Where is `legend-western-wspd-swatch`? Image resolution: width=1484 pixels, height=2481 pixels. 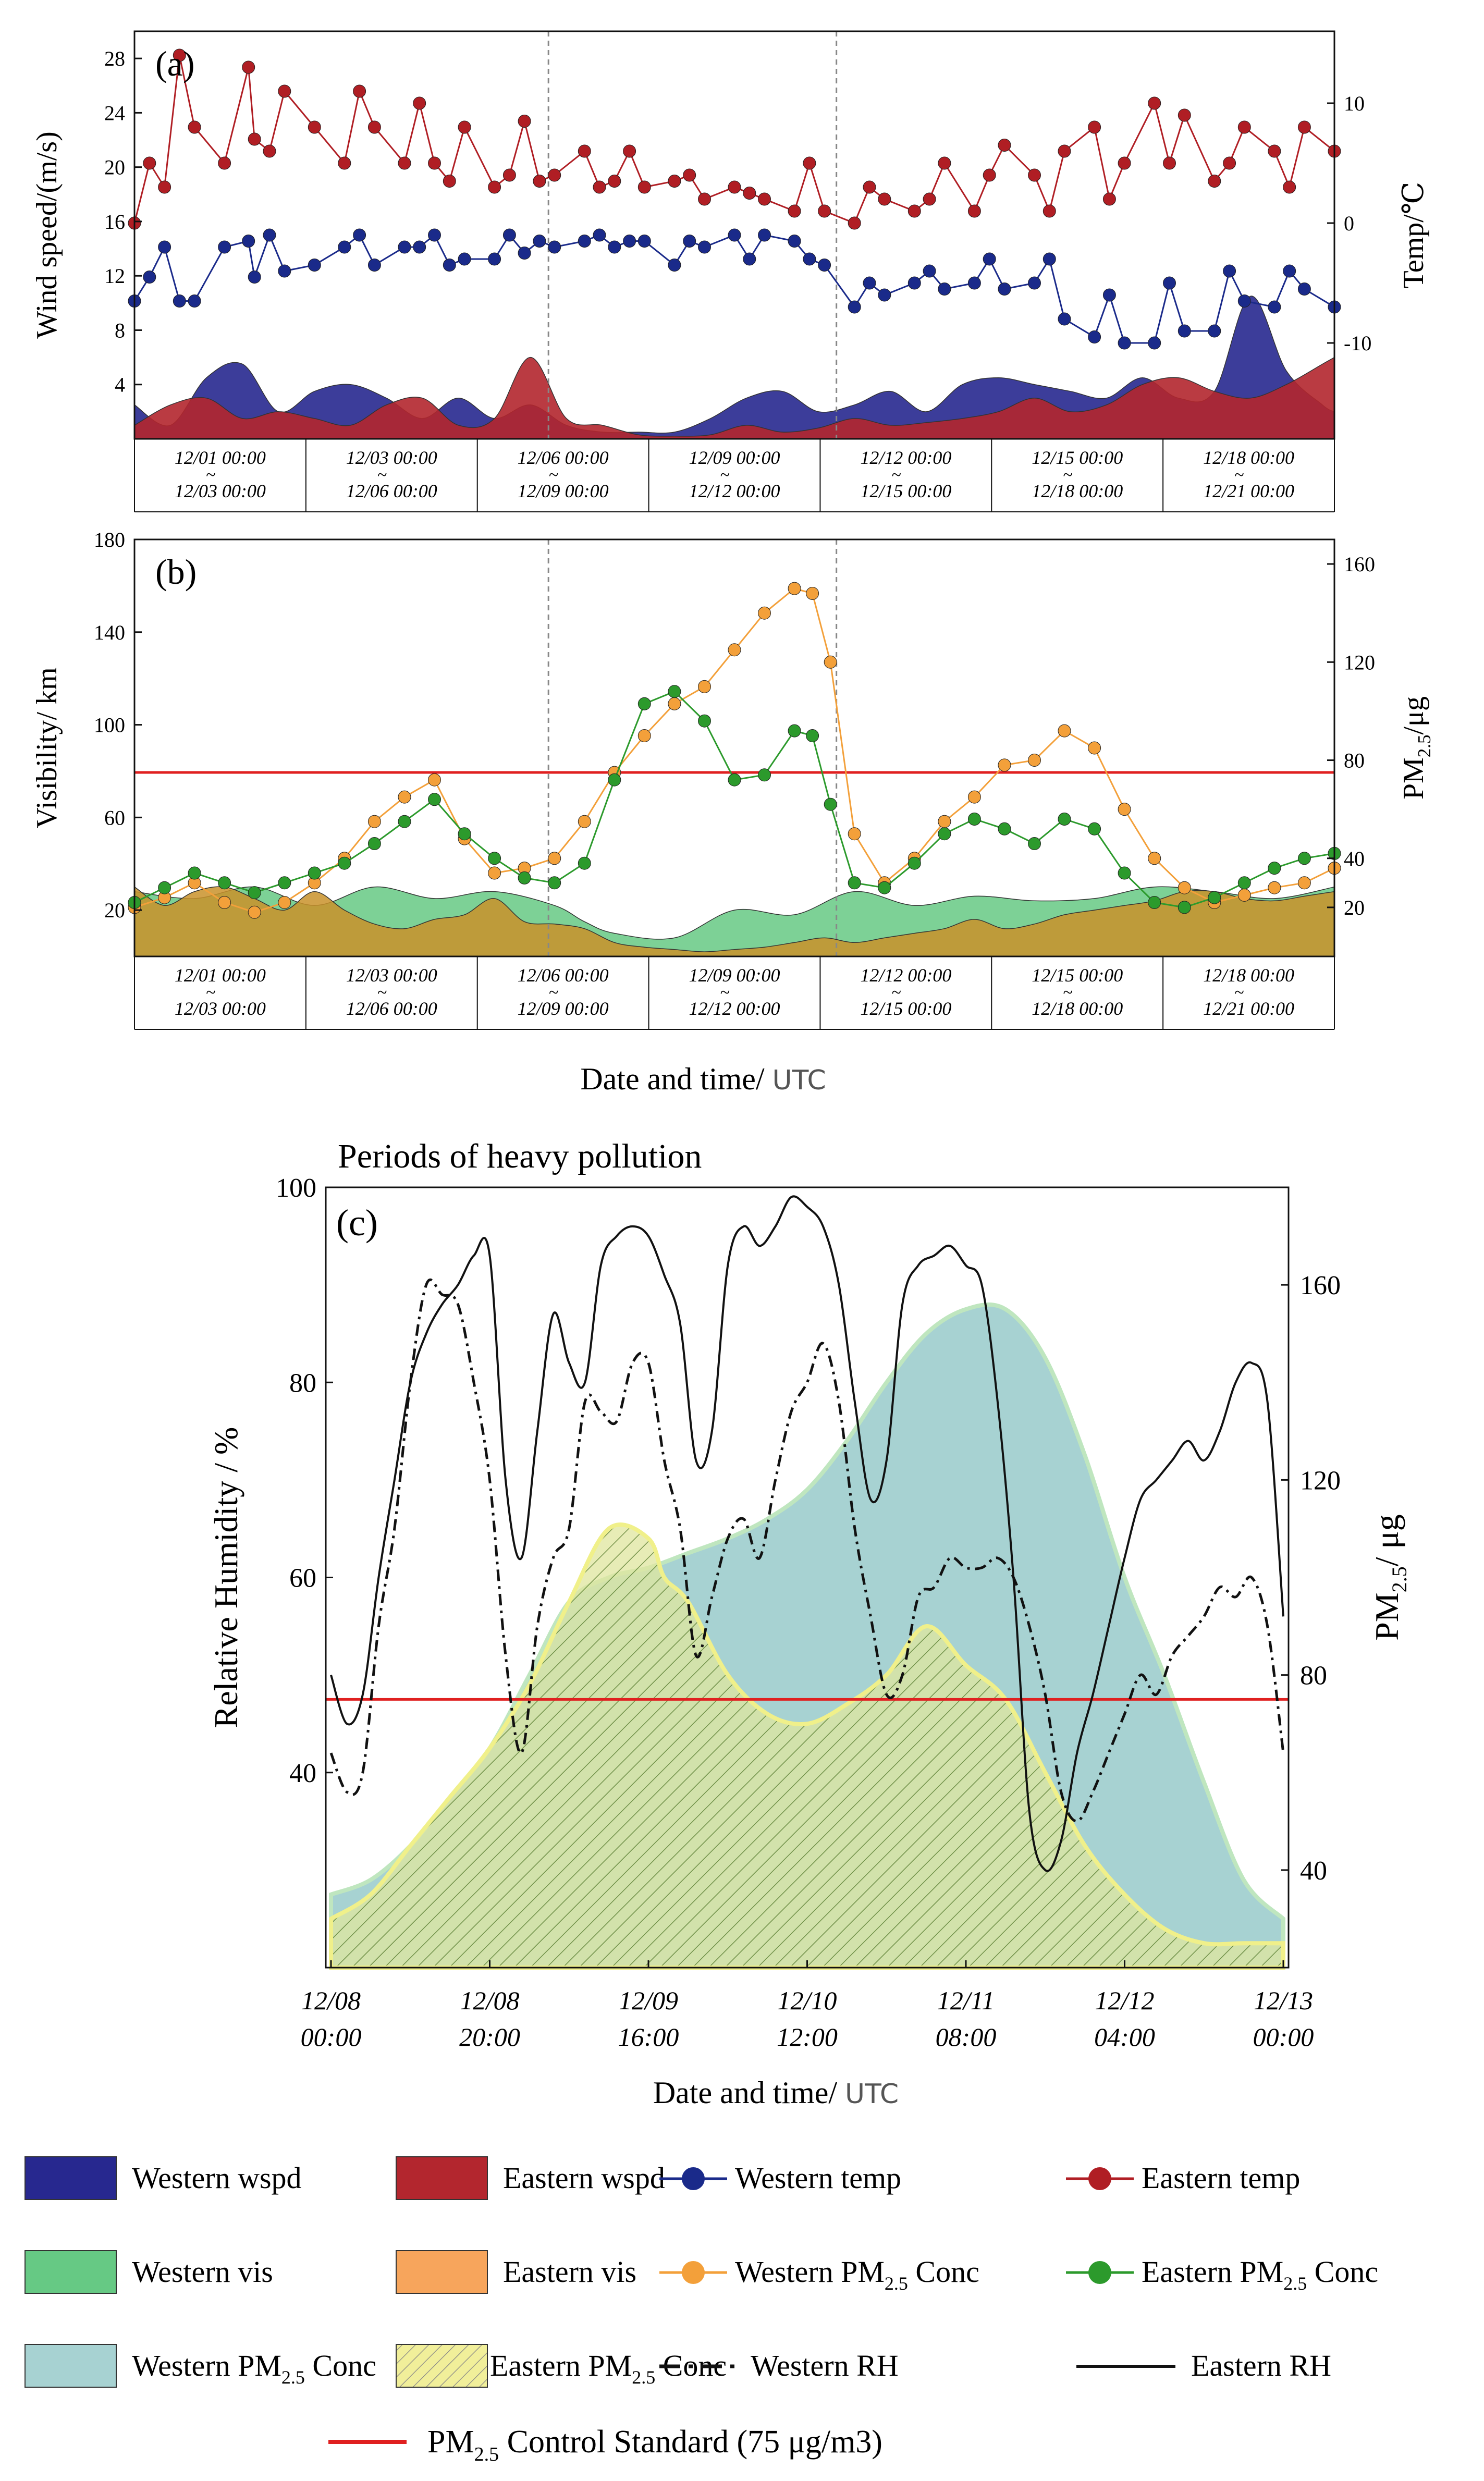
legend-western-wspd-swatch is located at coordinates (70, 2178).